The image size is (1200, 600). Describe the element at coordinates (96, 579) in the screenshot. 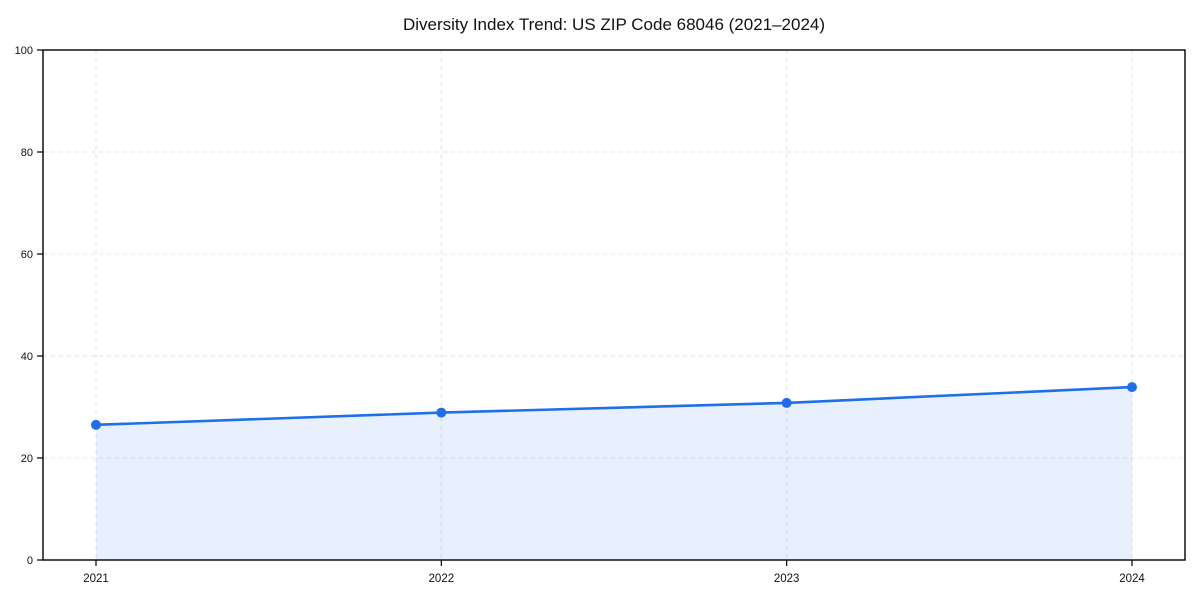

I see `x-tick-label: 2021` at that location.